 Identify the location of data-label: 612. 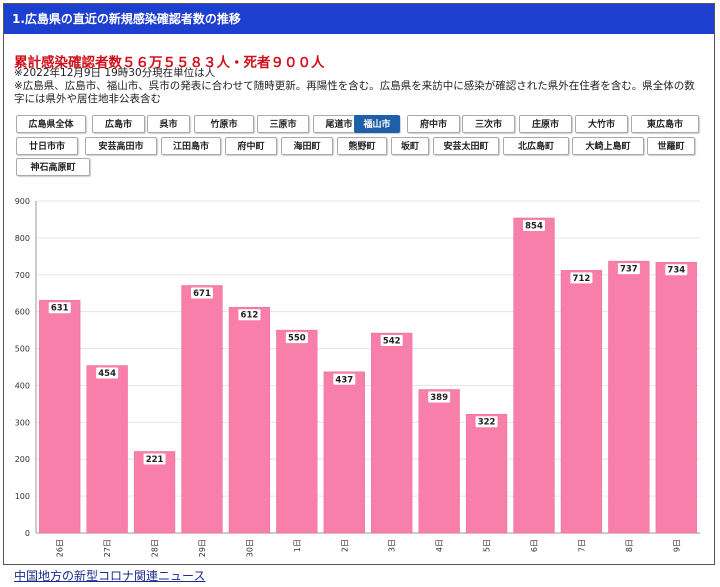
(250, 316).